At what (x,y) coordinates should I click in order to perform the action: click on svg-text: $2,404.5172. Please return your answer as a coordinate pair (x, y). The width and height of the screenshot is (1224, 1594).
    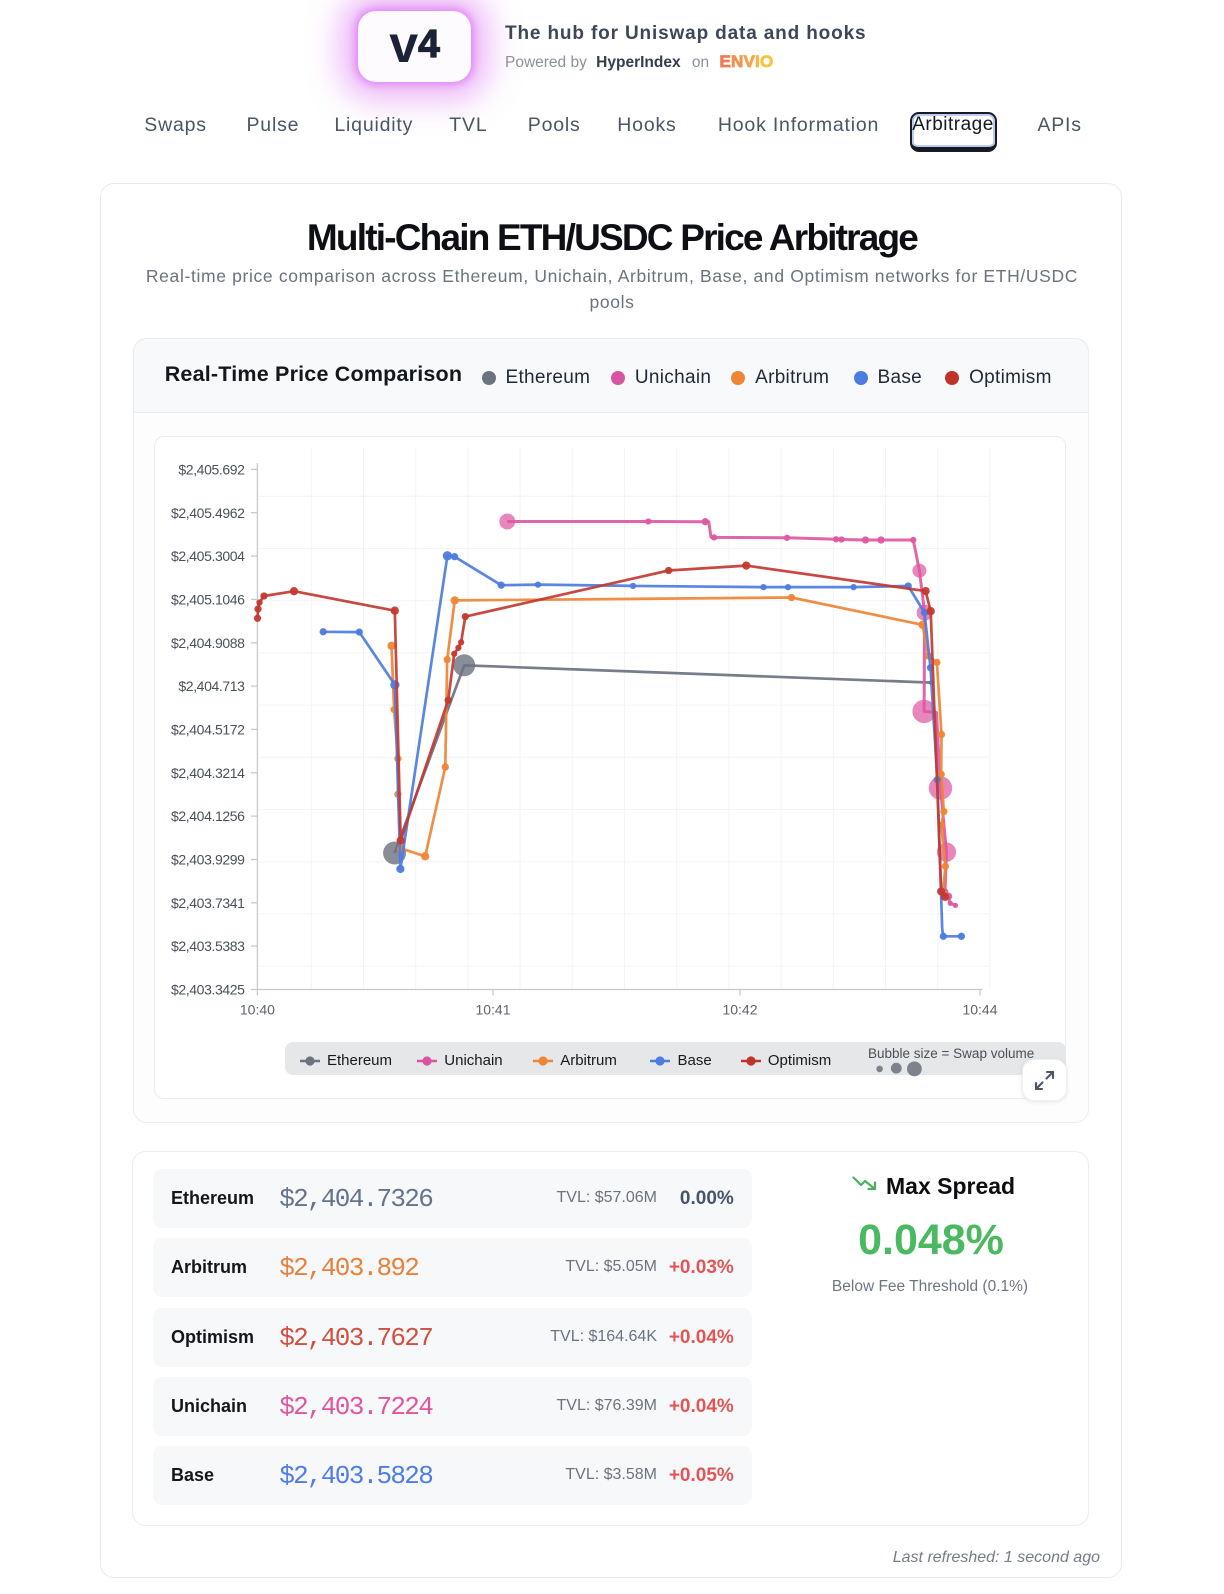
    Looking at the image, I should click on (208, 730).